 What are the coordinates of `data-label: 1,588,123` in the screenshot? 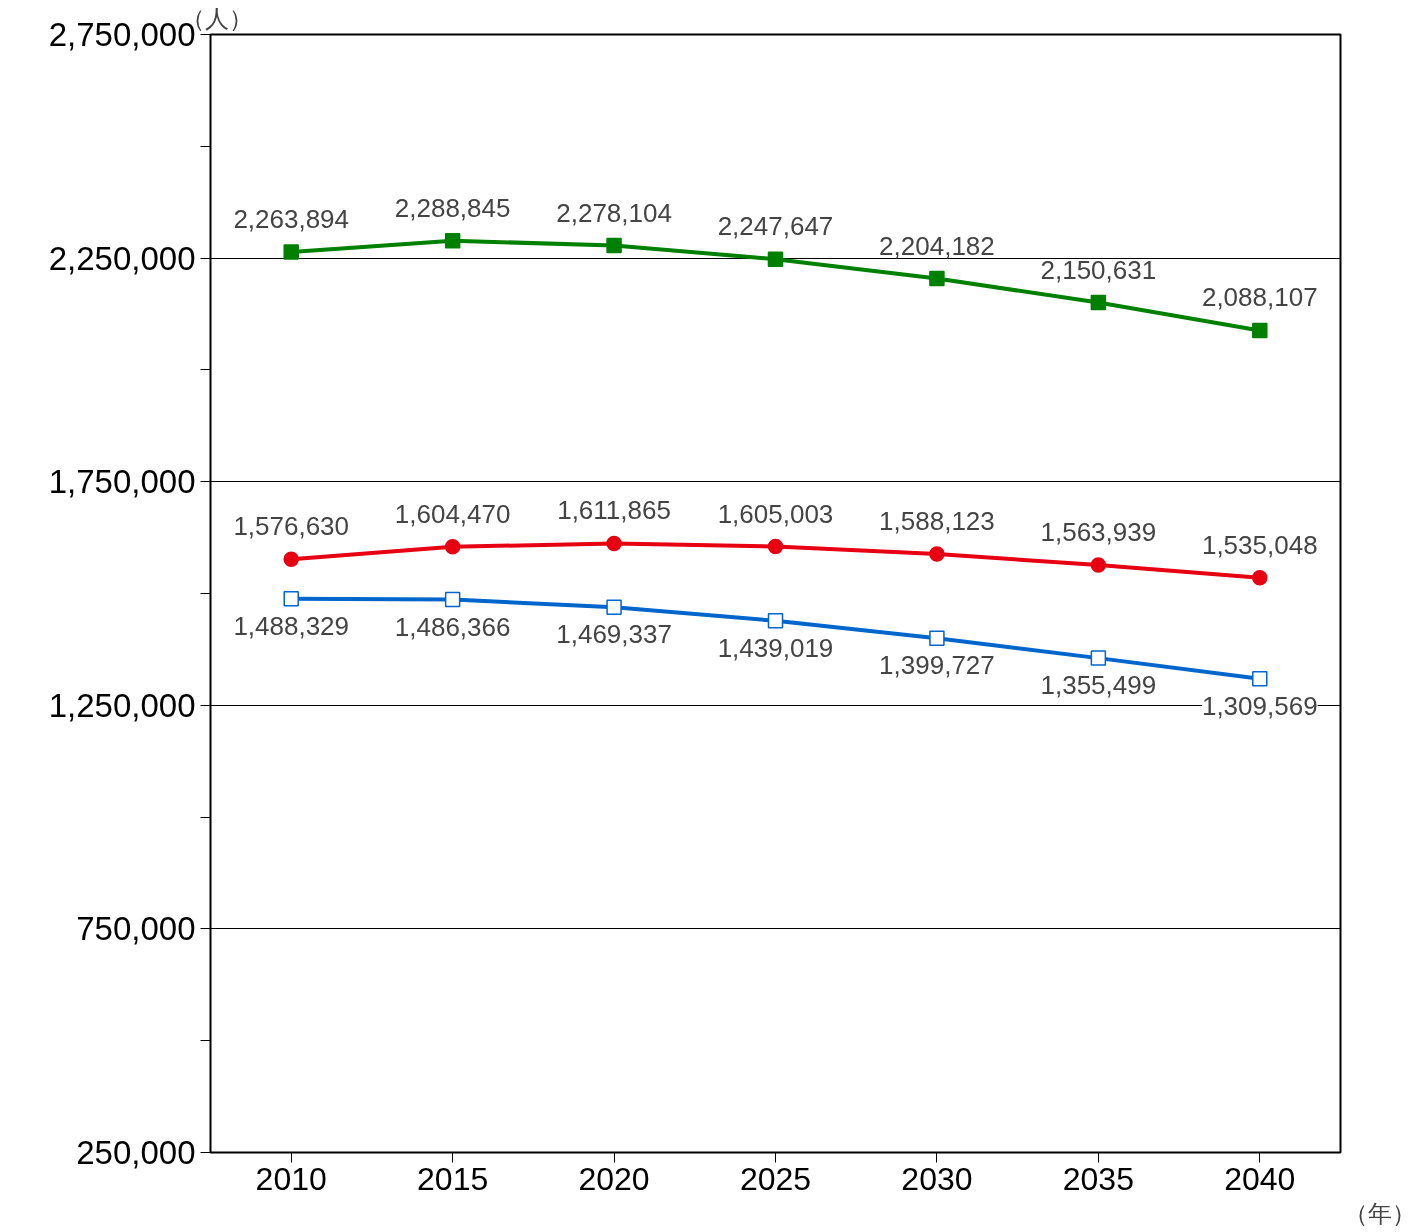 It's located at (937, 521).